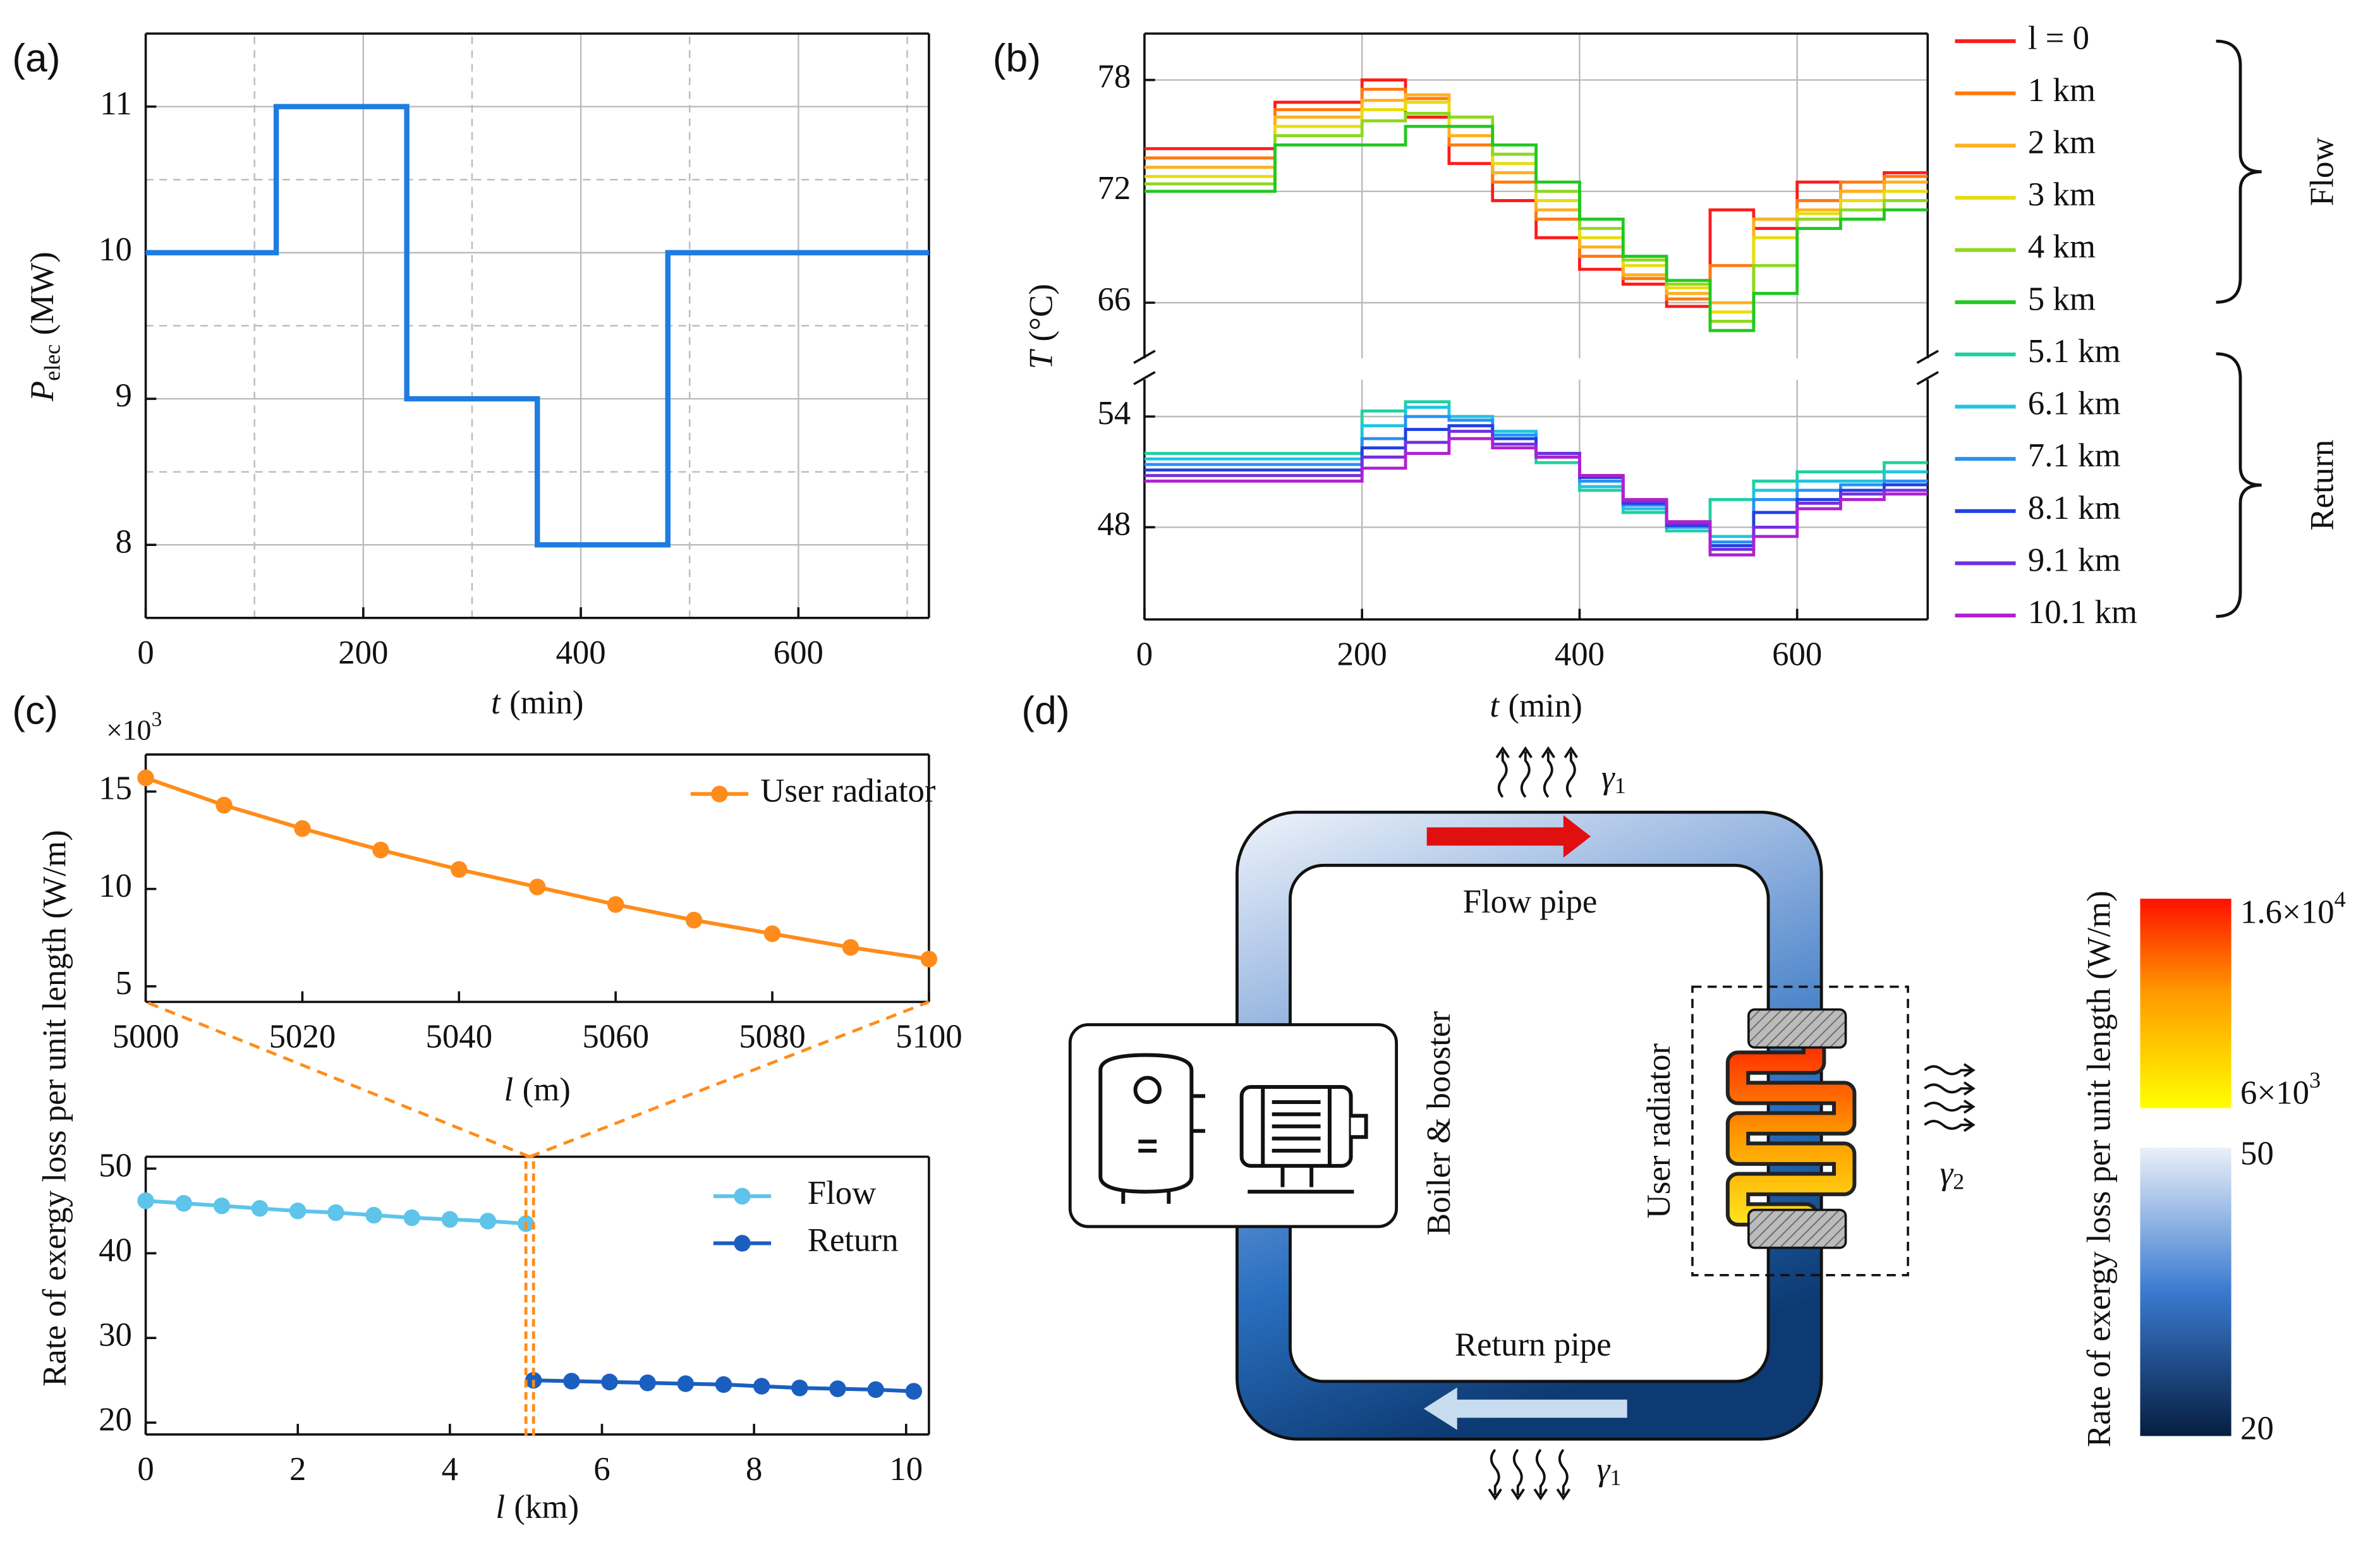 This screenshot has width=2380, height=1547. What do you see at coordinates (1233, 1128) in the screenshot?
I see `boiler-icon` at bounding box center [1233, 1128].